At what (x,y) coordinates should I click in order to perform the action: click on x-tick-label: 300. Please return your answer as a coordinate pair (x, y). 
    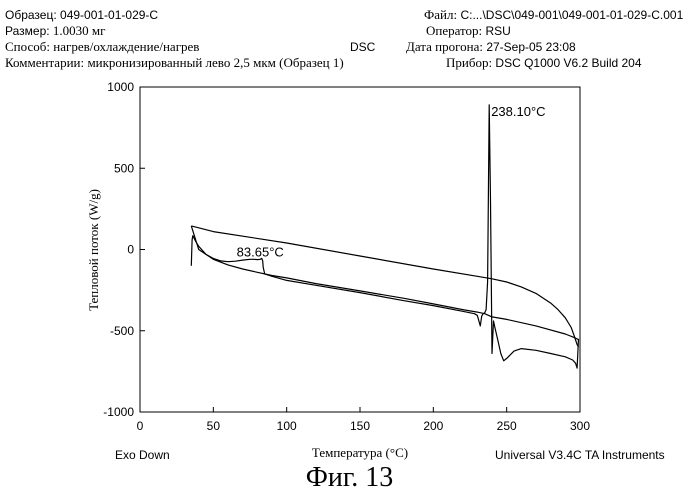
    Looking at the image, I should click on (580, 426).